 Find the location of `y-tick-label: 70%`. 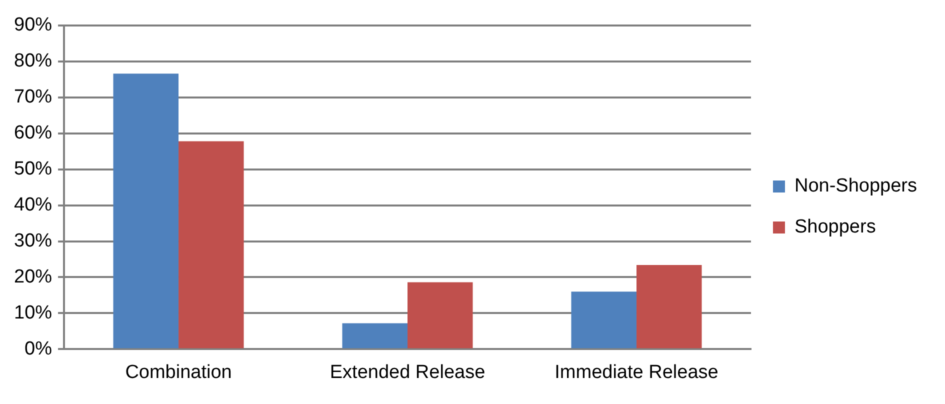

y-tick-label: 70% is located at coordinates (33, 97).